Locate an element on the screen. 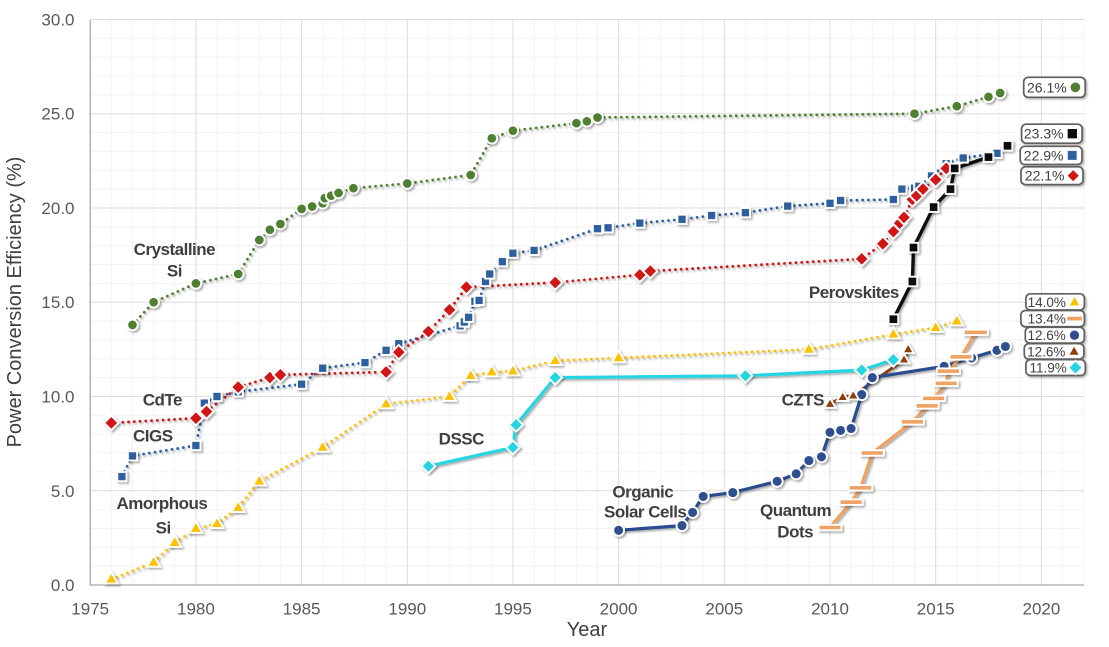 The height and width of the screenshot is (647, 1109). svg-text: 23.3% is located at coordinates (1044, 134).